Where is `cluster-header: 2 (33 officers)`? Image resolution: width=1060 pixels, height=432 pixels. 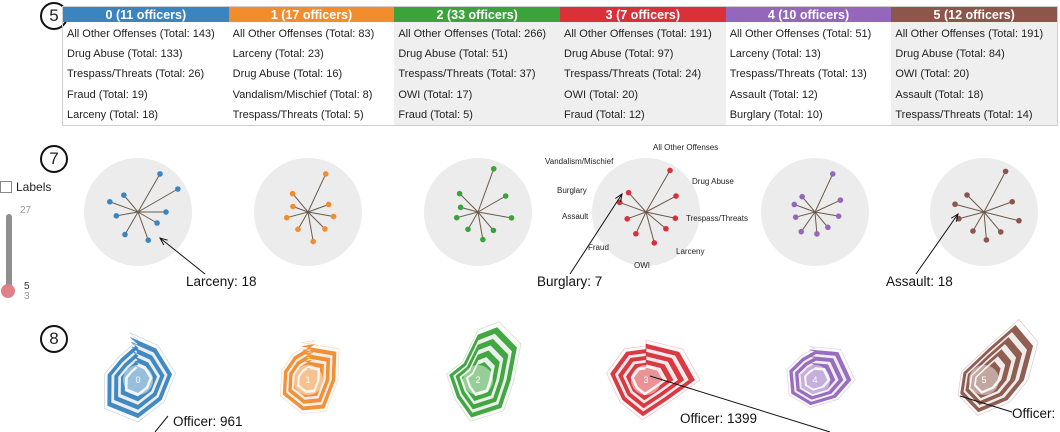
cluster-header: 2 (33 officers) is located at coordinates (477, 15).